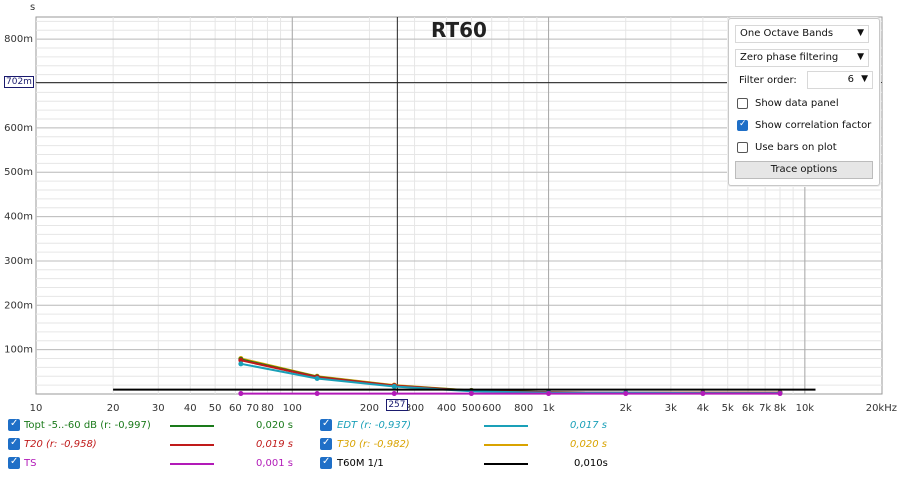 The height and width of the screenshot is (477, 900). I want to click on show-correlation-label: Show correlation factor, so click(813, 125).